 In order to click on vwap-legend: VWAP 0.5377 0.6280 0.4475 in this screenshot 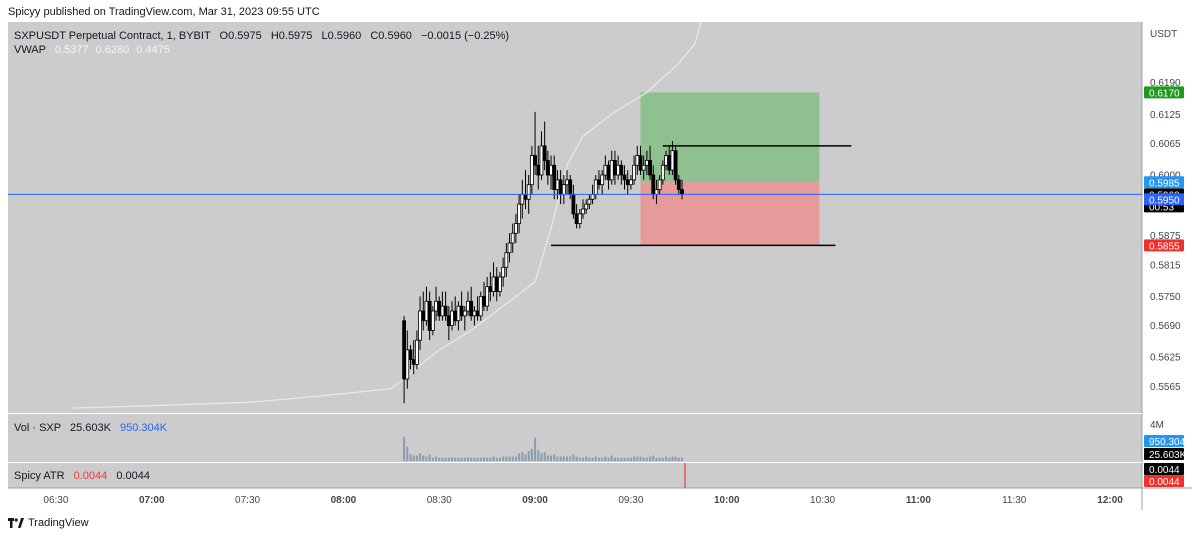, I will do `click(92, 50)`.